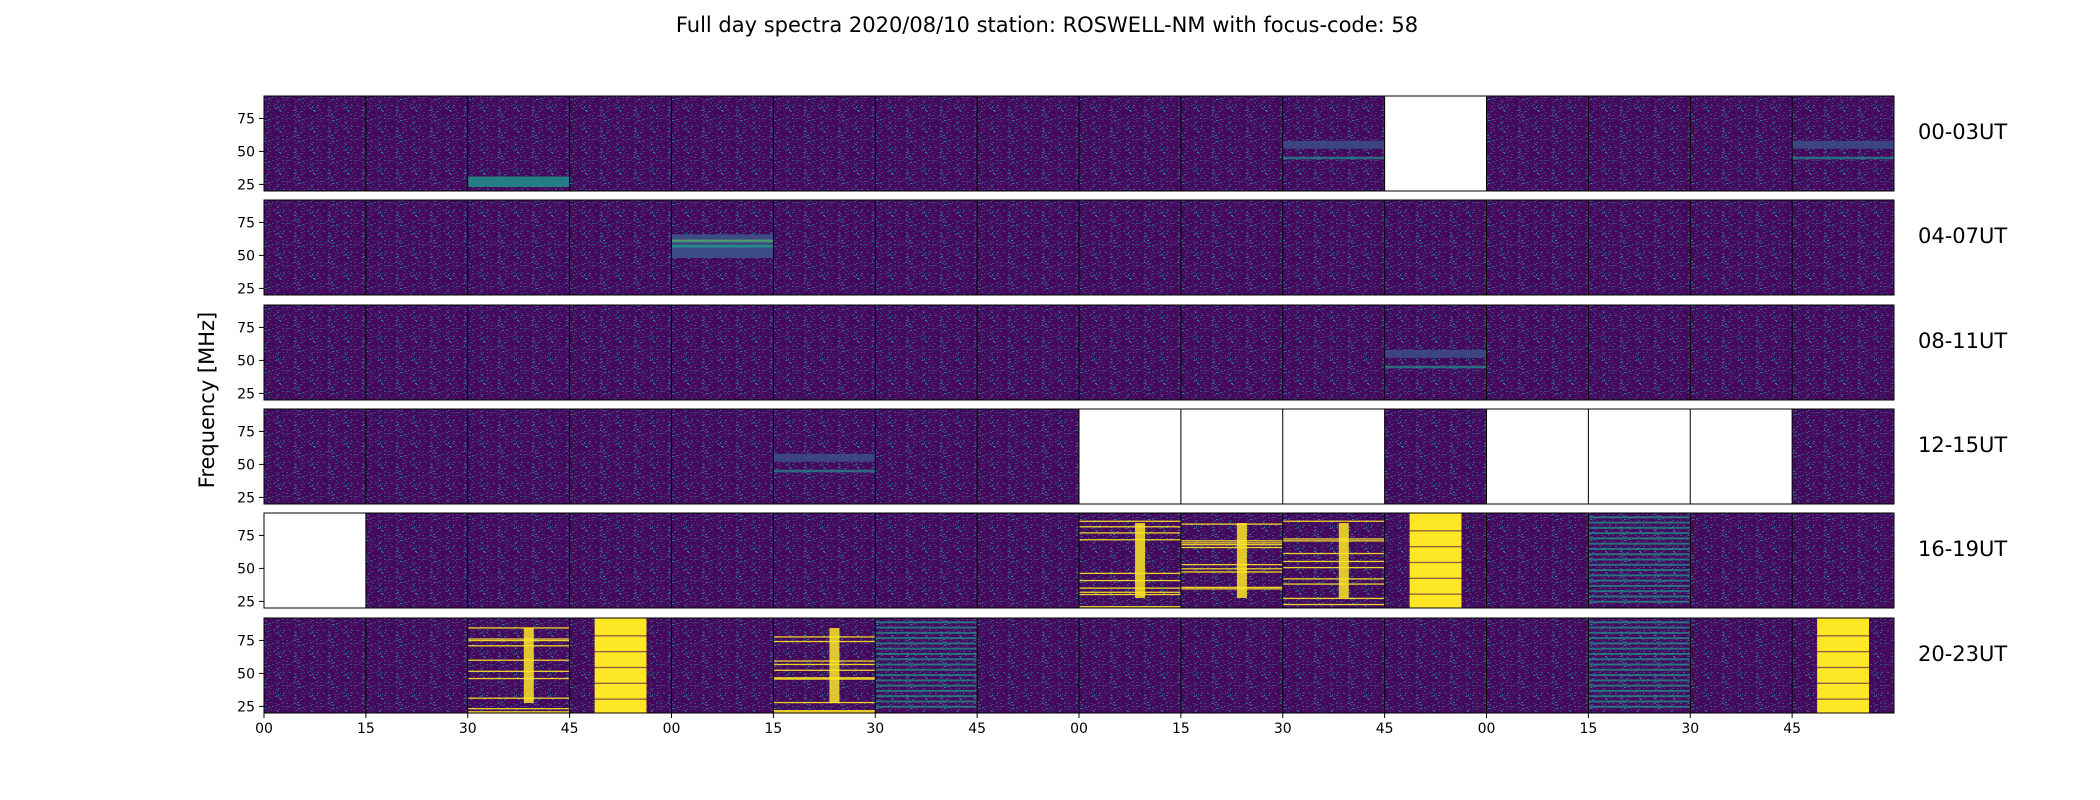 The image size is (2100, 800). I want to click on row-label: 00-03UT, so click(1962, 132).